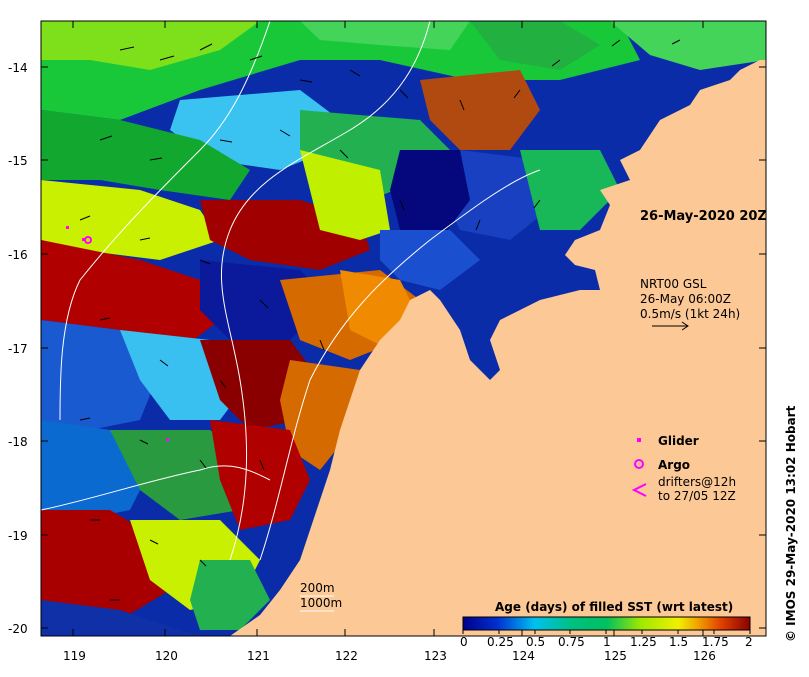 Image resolution: width=809 pixels, height=677 pixels. What do you see at coordinates (615, 656) in the screenshot?
I see `lon-tick-label: 125` at bounding box center [615, 656].